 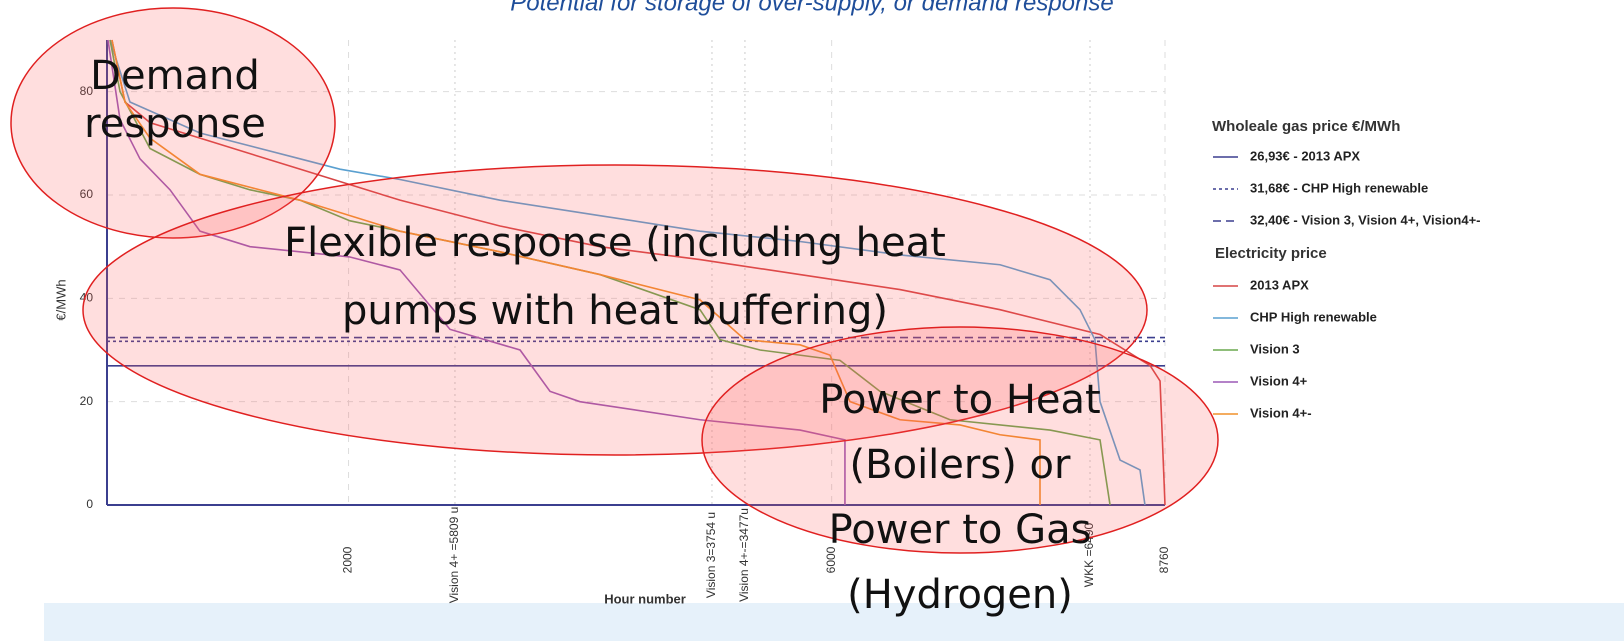 What do you see at coordinates (960, 595) in the screenshot?
I see `annotation-text: (Hydrogen)` at bounding box center [960, 595].